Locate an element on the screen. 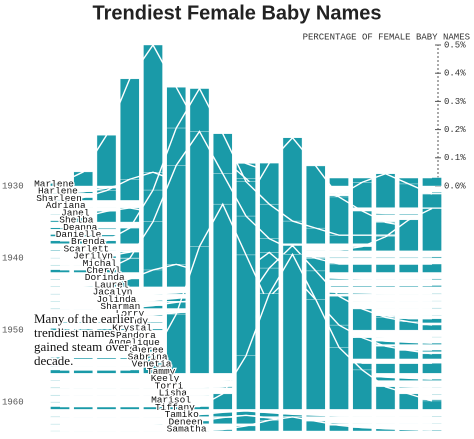  axis-label: PERCENTAGE OF FEMALE BABY NAMES is located at coordinates (386, 37).